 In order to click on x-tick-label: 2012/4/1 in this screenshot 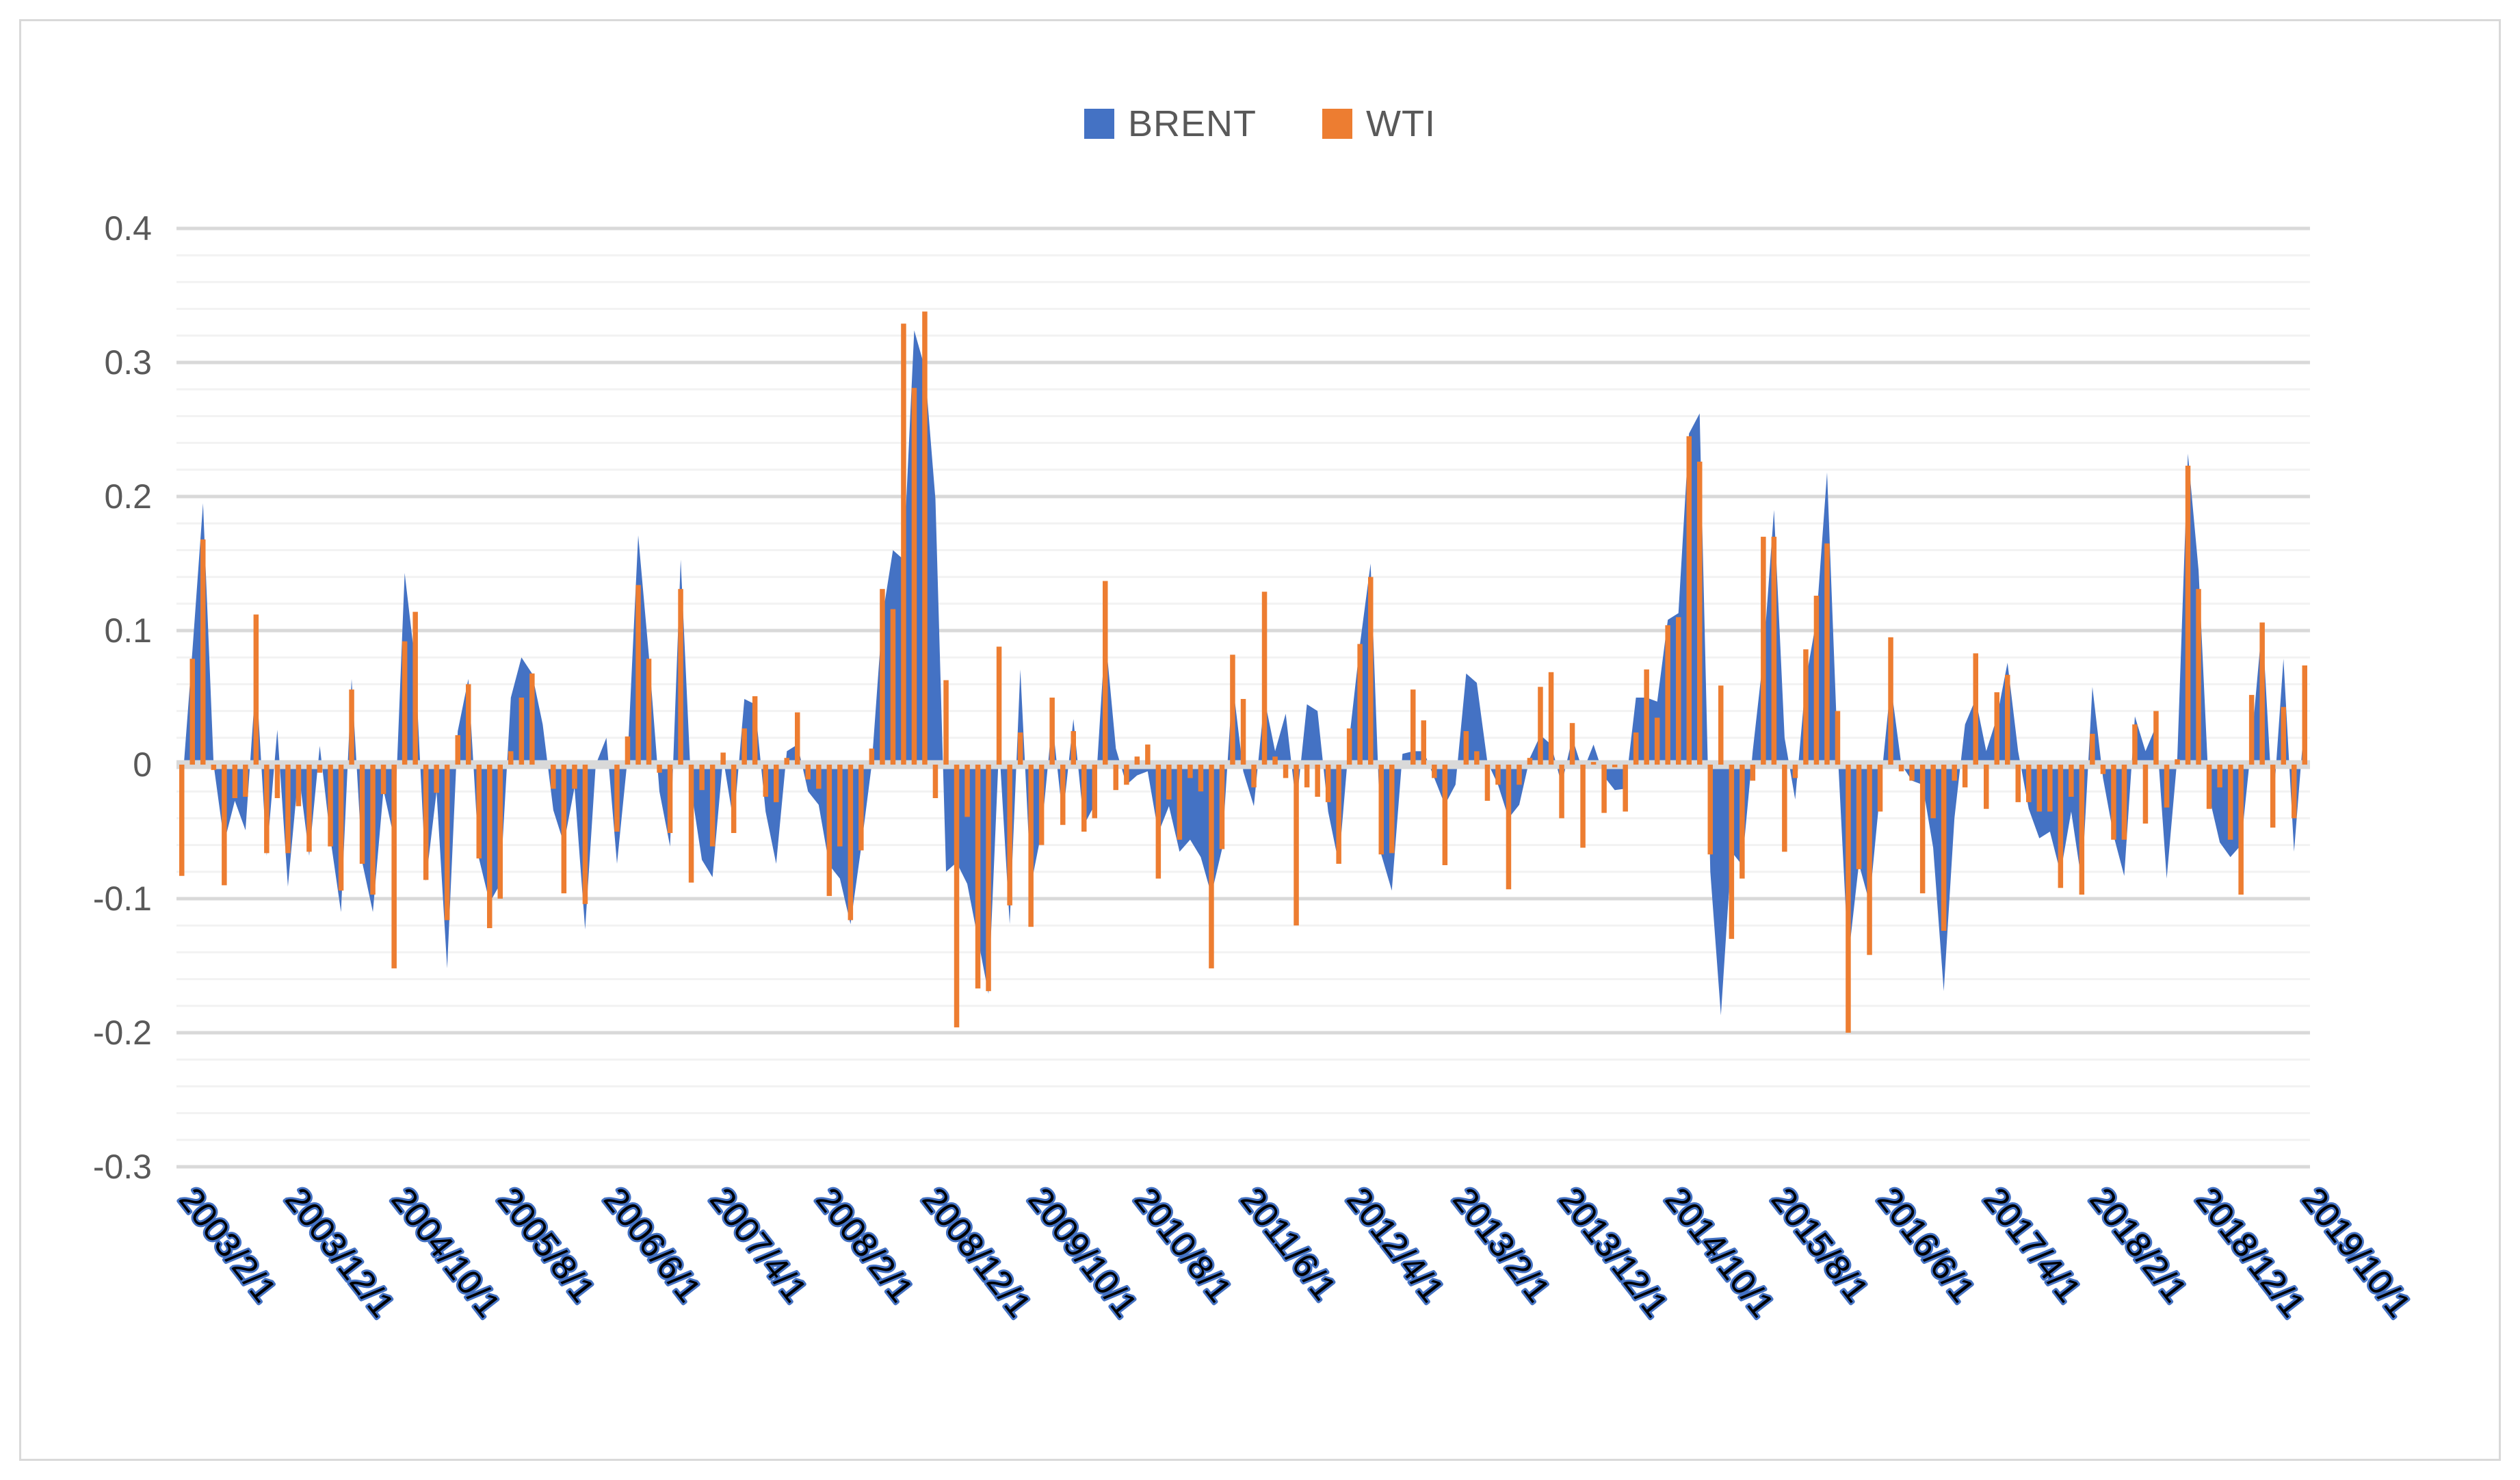, I will do `click(1395, 1244)`.